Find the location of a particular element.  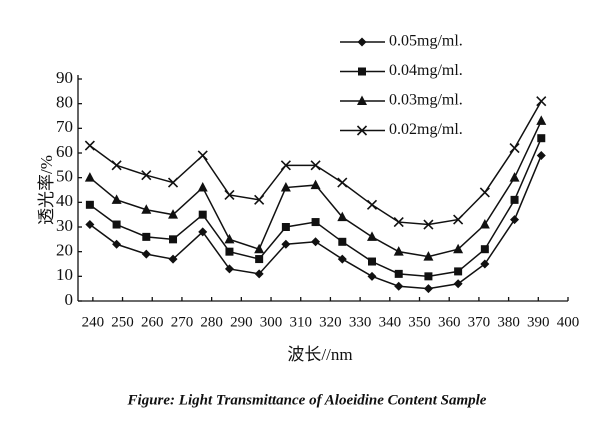

x-tick-label: 320 is located at coordinates (330, 322).